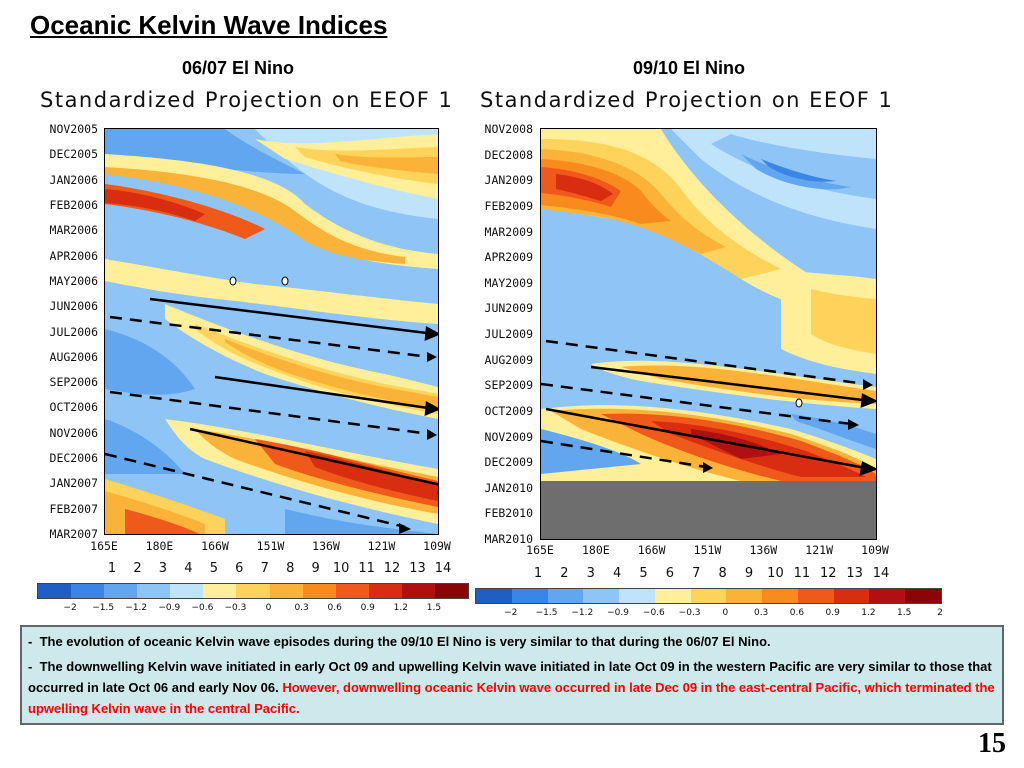 This screenshot has width=1024, height=768. I want to click on colorbar-tick-label: −0.6, so click(653, 613).